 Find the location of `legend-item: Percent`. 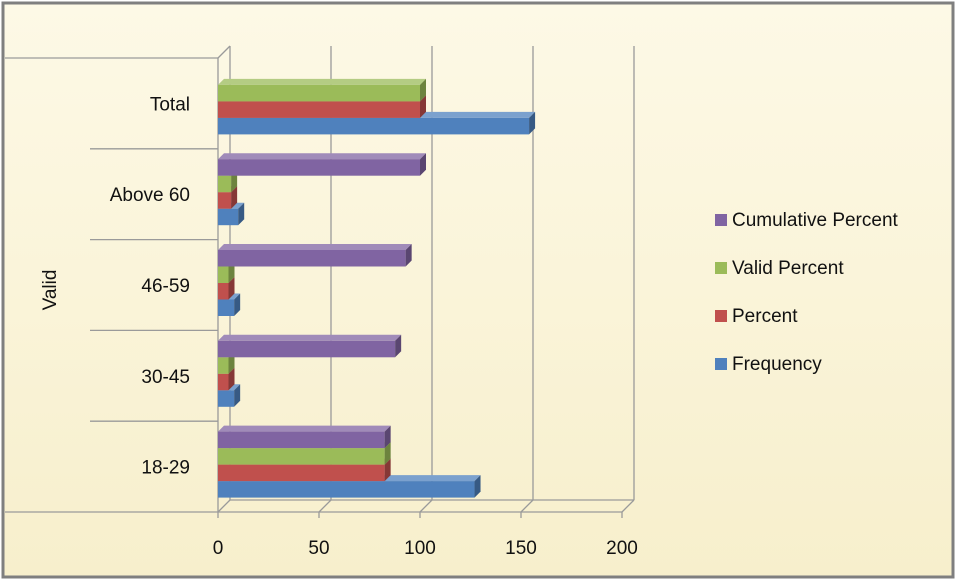

legend-item: Percent is located at coordinates (756, 316).